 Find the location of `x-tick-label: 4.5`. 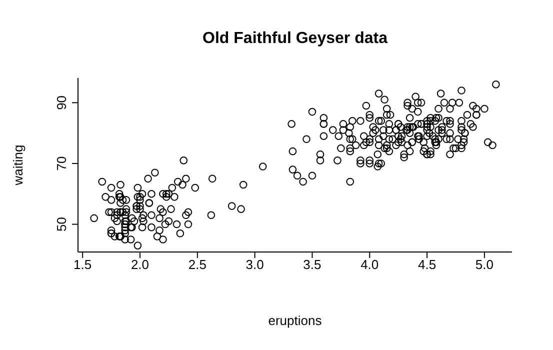

x-tick-label: 4.5 is located at coordinates (427, 264).